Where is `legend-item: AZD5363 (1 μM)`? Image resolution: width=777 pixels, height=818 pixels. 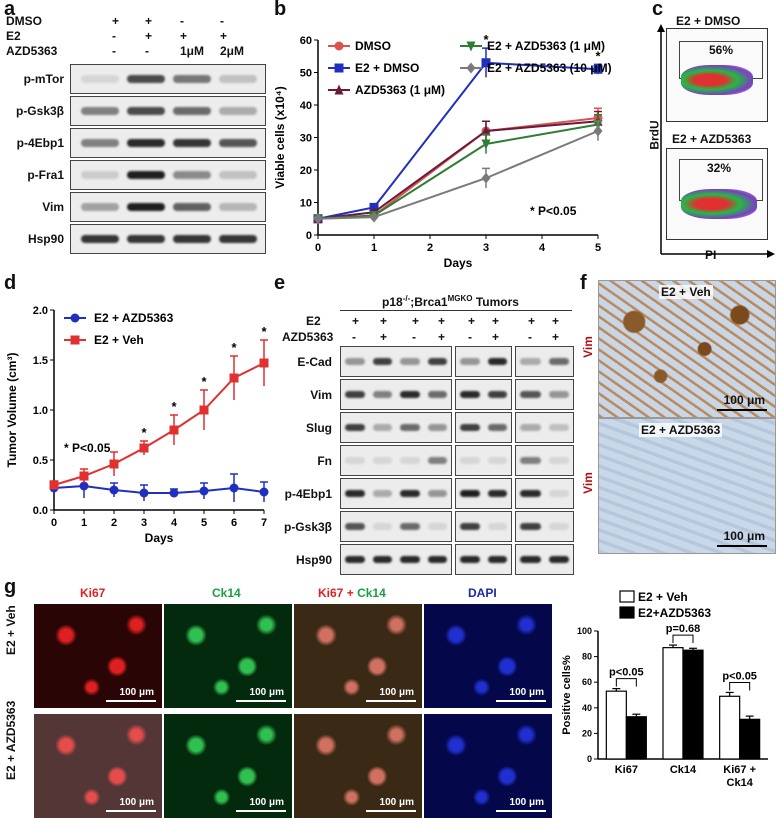
legend-item: AZD5363 (1 μM) is located at coordinates (386, 90).